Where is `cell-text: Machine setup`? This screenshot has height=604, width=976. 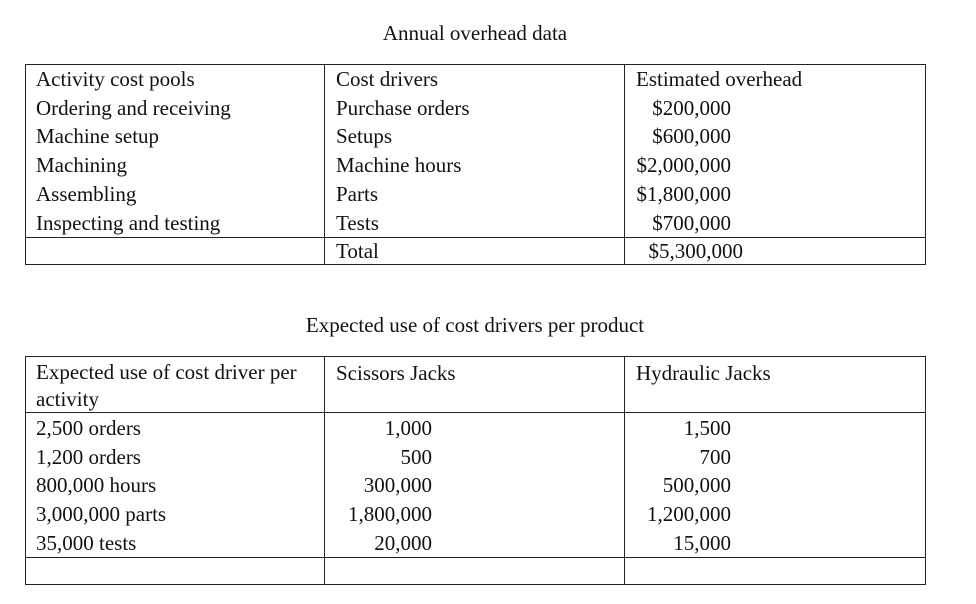
cell-text: Machine setup is located at coordinates (98, 136).